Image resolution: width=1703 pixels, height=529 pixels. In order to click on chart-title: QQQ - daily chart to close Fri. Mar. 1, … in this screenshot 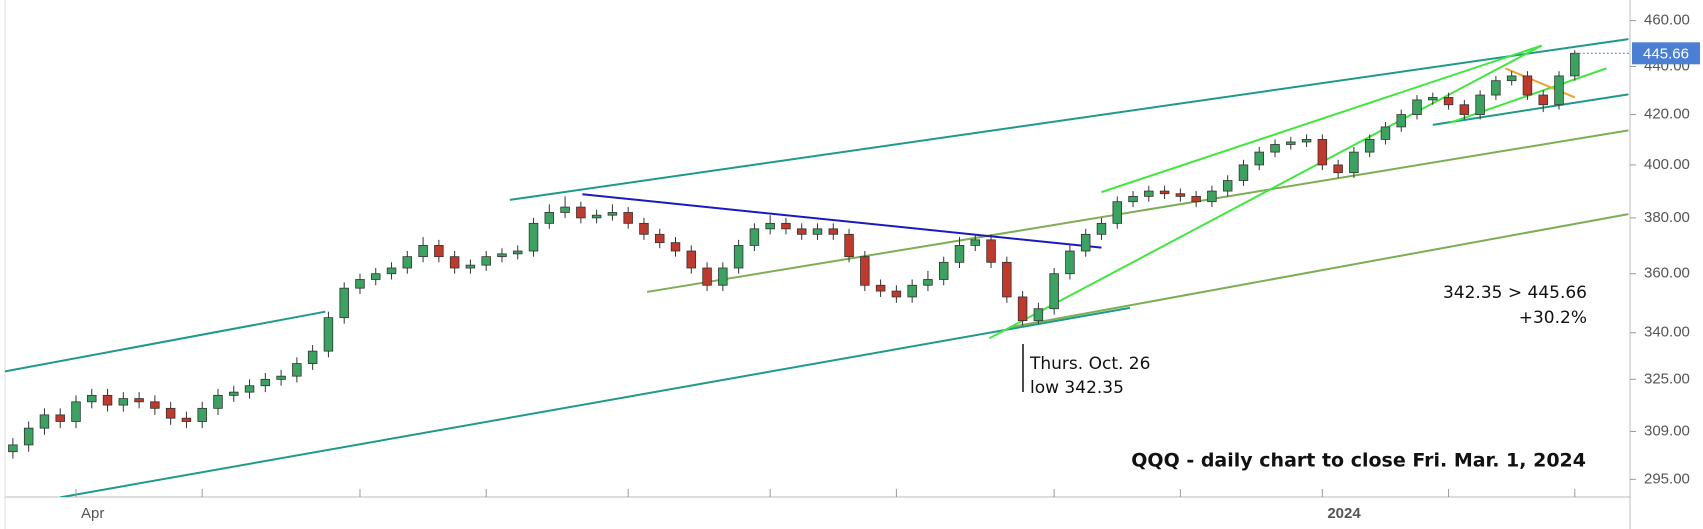, I will do `click(1358, 461)`.